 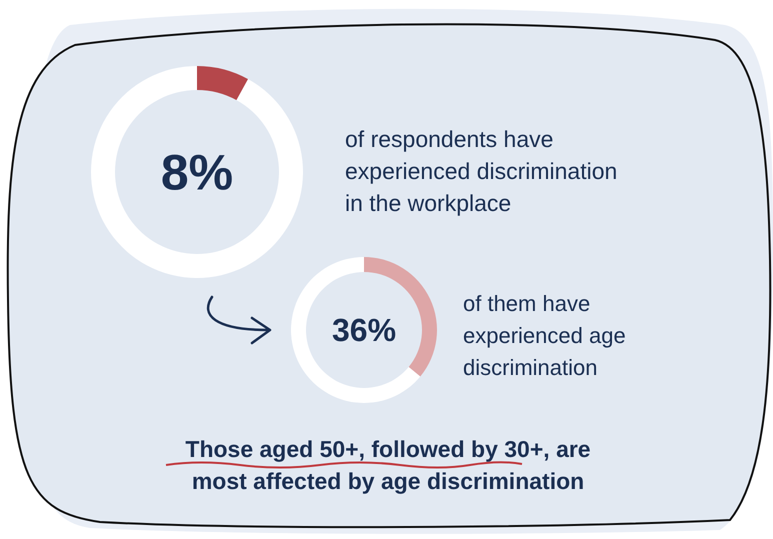 What do you see at coordinates (481, 171) in the screenshot?
I see `text: of respondents have experienced discrimination in the workplace` at bounding box center [481, 171].